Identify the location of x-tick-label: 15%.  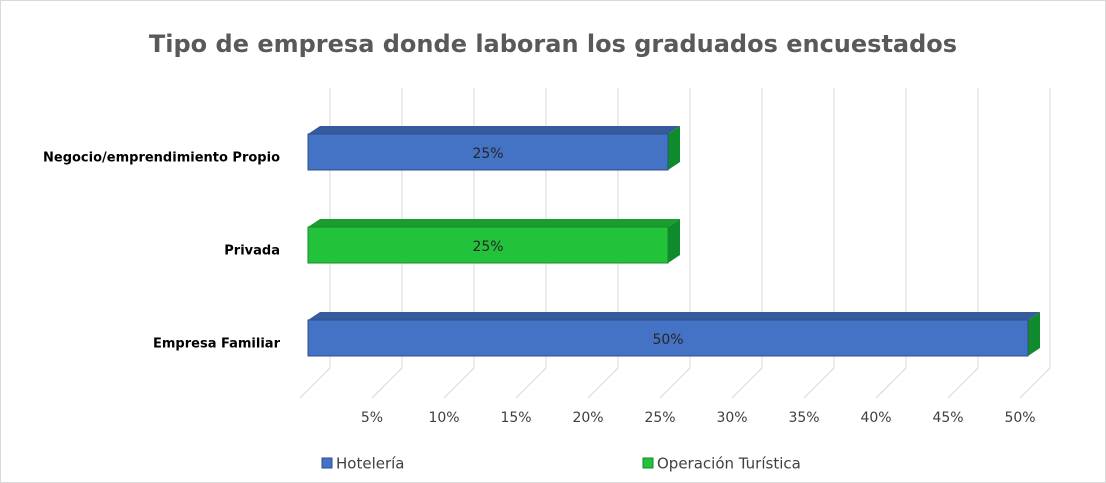
(515, 418).